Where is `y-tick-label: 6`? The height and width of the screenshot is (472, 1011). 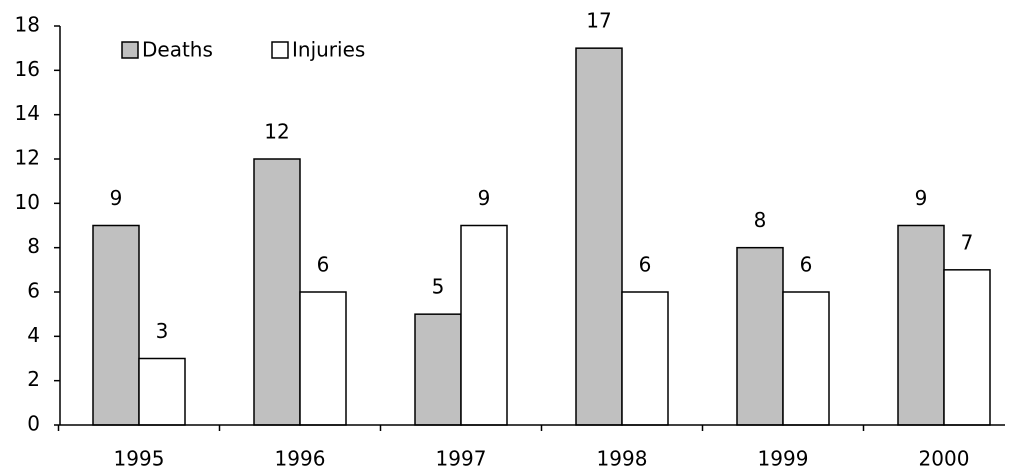 y-tick-label: 6 is located at coordinates (33, 291).